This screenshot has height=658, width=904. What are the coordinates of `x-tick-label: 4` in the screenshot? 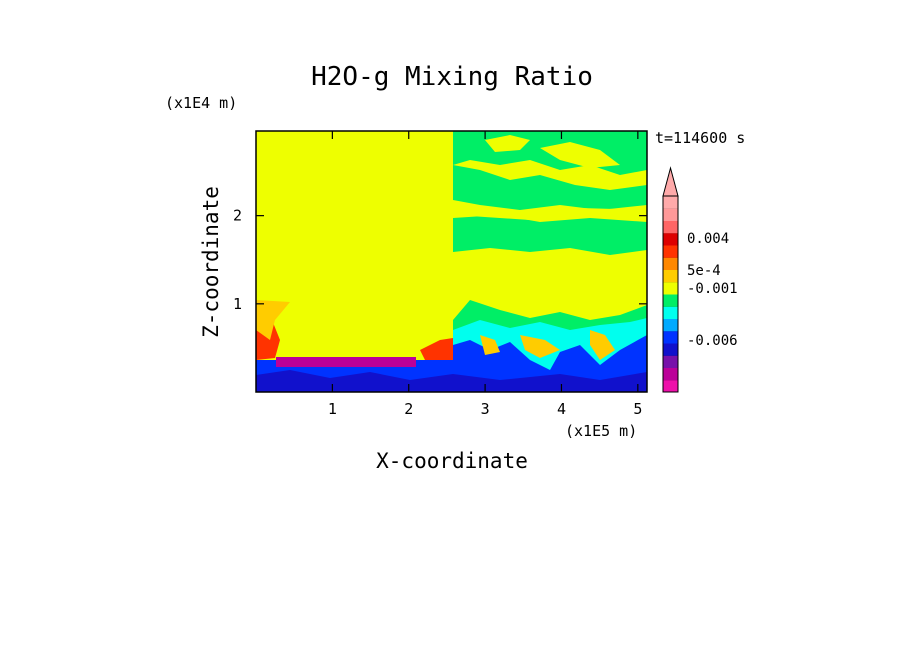 It's located at (561, 409).